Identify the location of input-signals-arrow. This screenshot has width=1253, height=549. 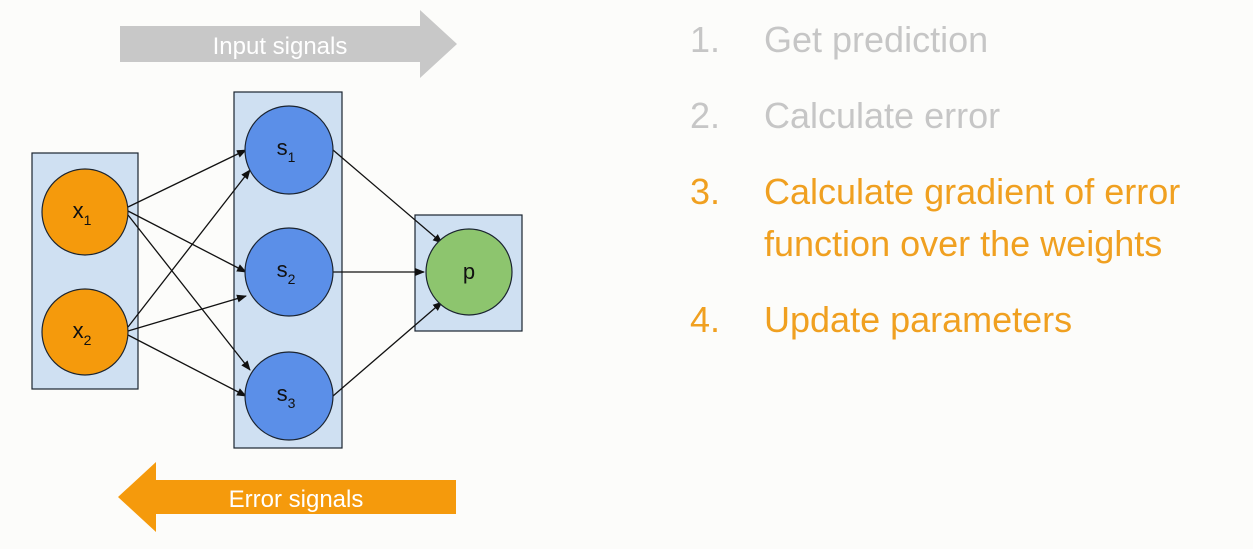
(288, 44).